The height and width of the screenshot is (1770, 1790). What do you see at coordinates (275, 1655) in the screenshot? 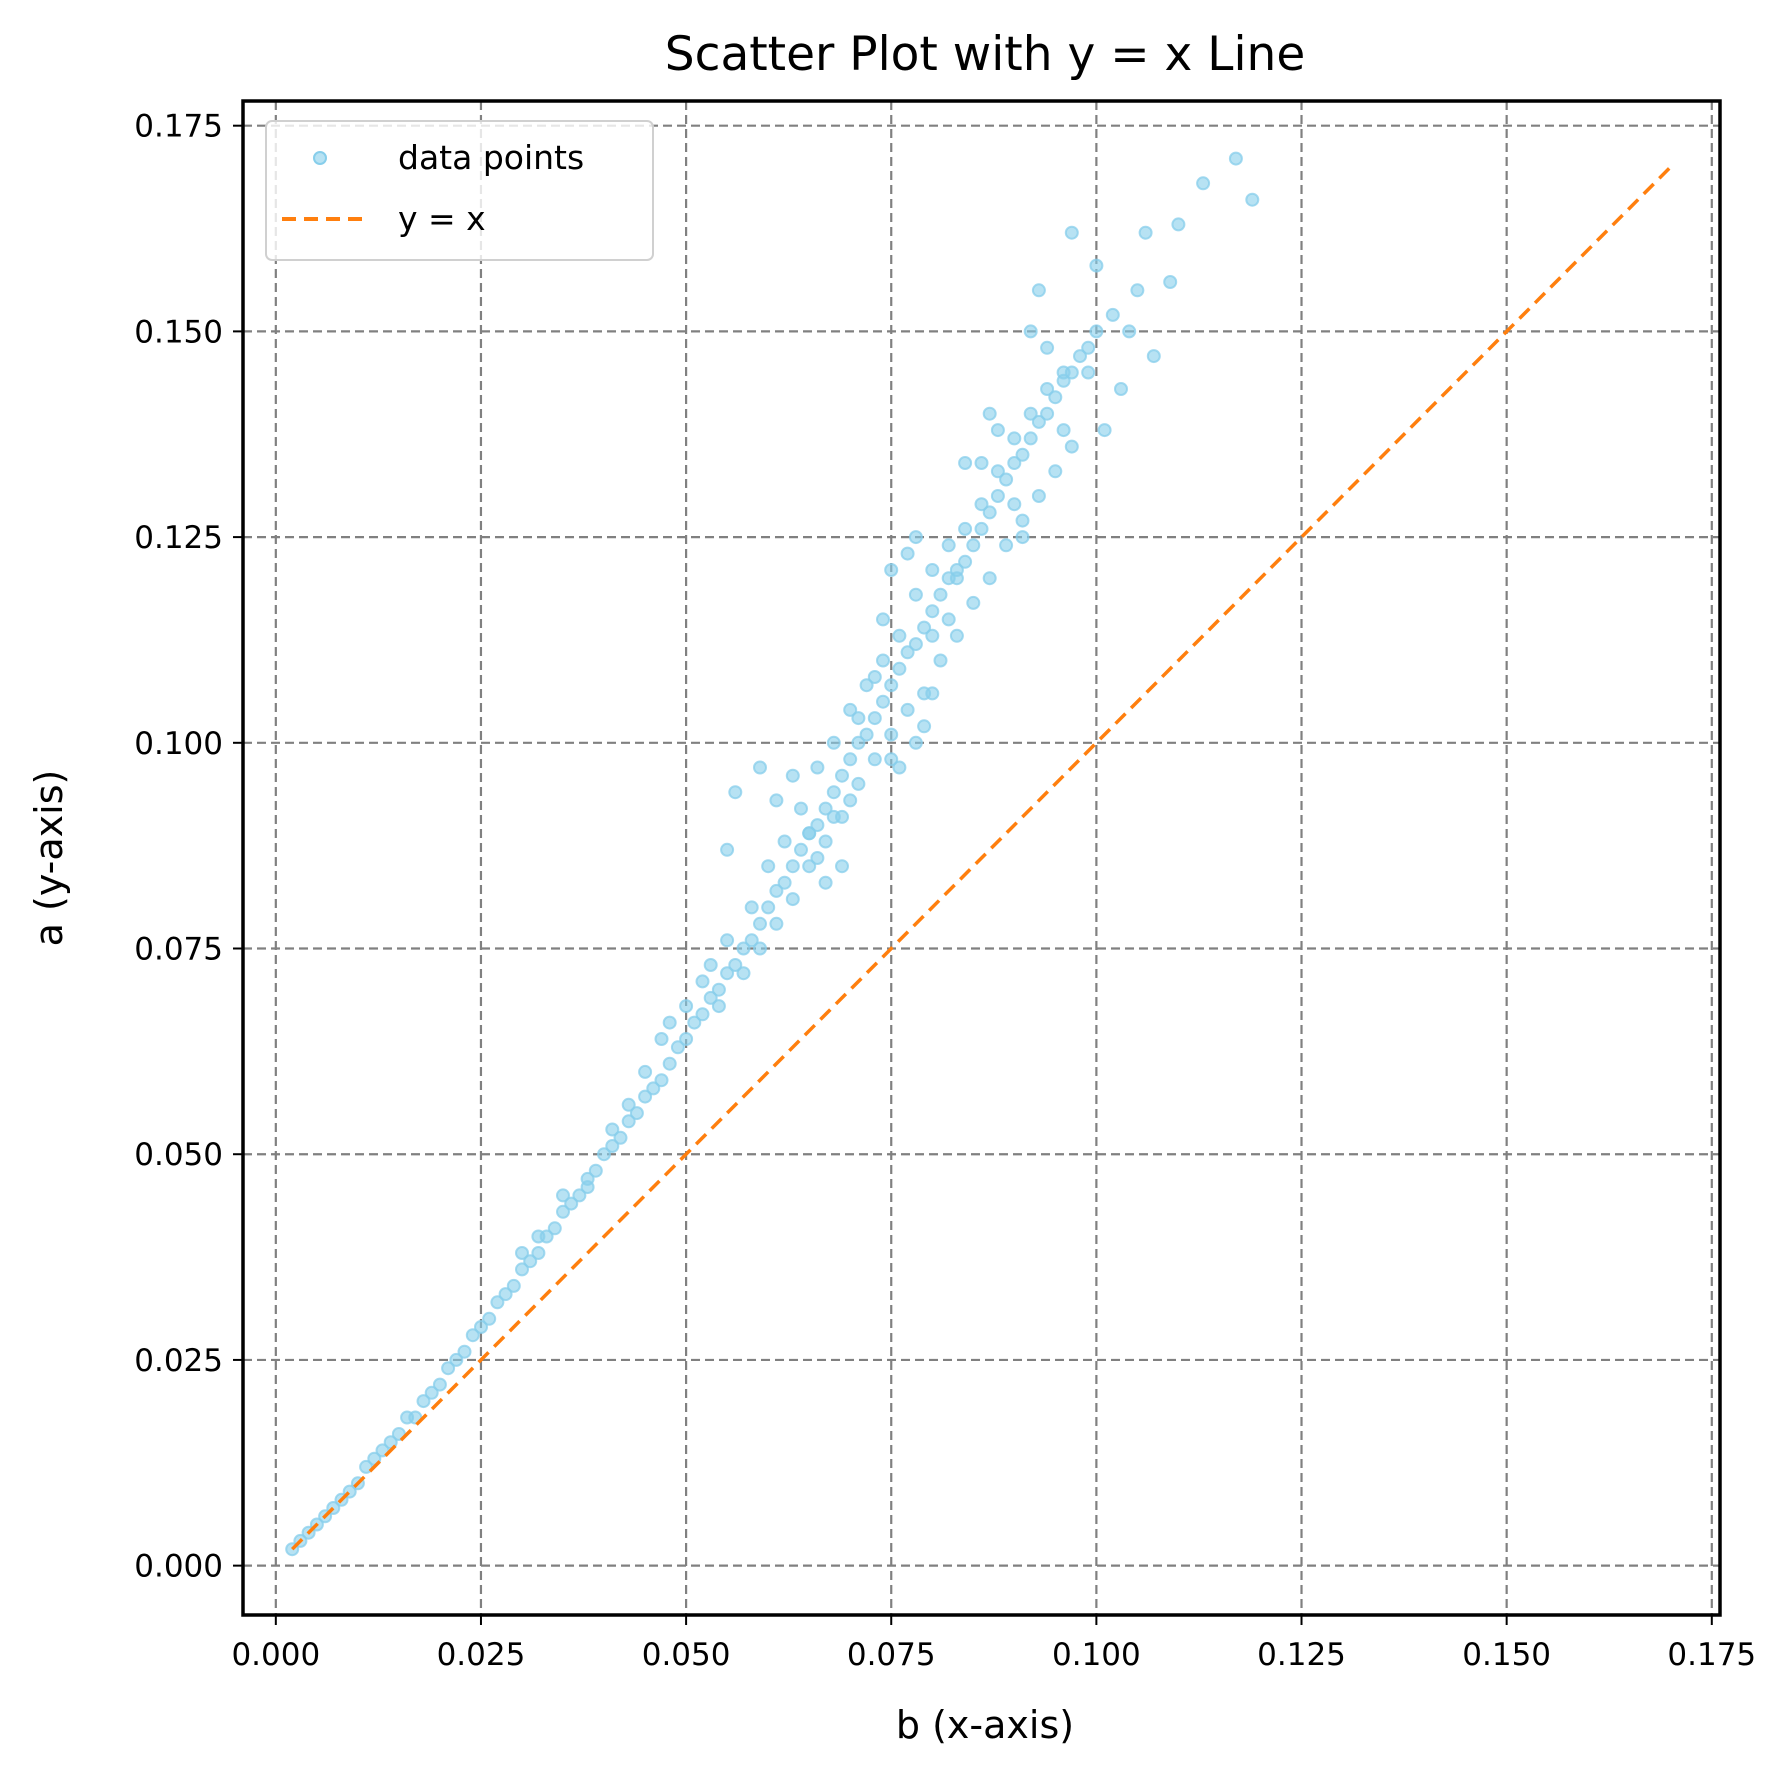
I see `x-tick-label: 0.000` at bounding box center [275, 1655].